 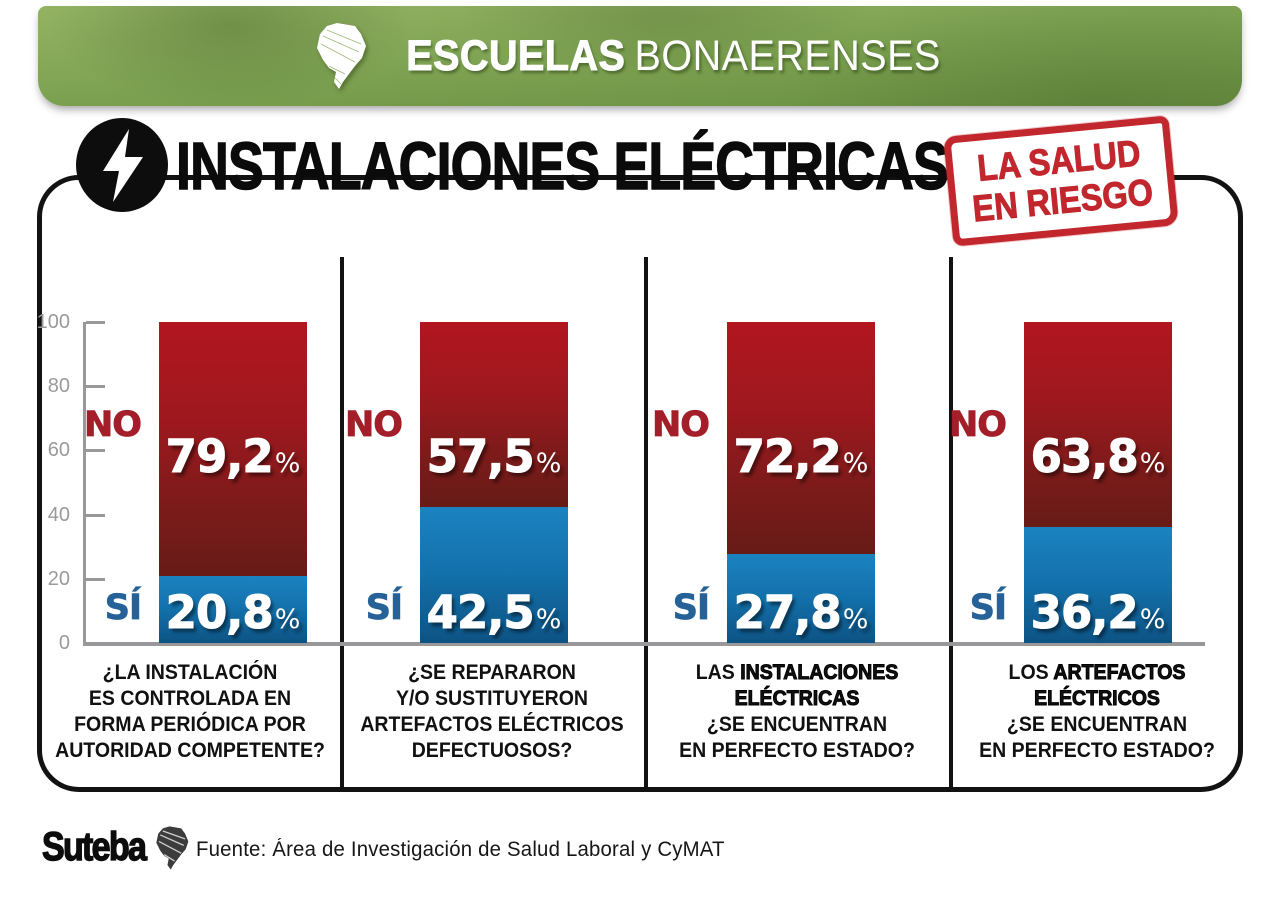 I want to click on question-line: LOS ARTEFACTOS, so click(x=1097, y=673).